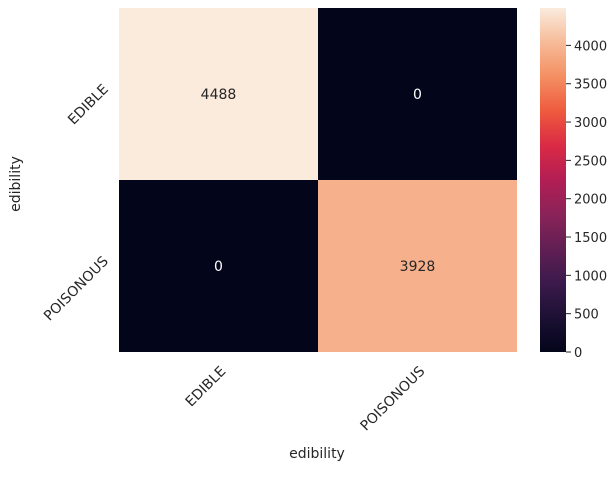  What do you see at coordinates (590, 200) in the screenshot?
I see `colorbar-tick-label: 2000` at bounding box center [590, 200].